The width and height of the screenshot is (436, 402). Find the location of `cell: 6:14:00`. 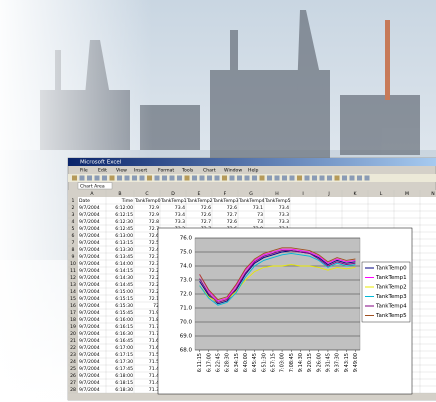

cell: 6:14:00 is located at coordinates (124, 264).